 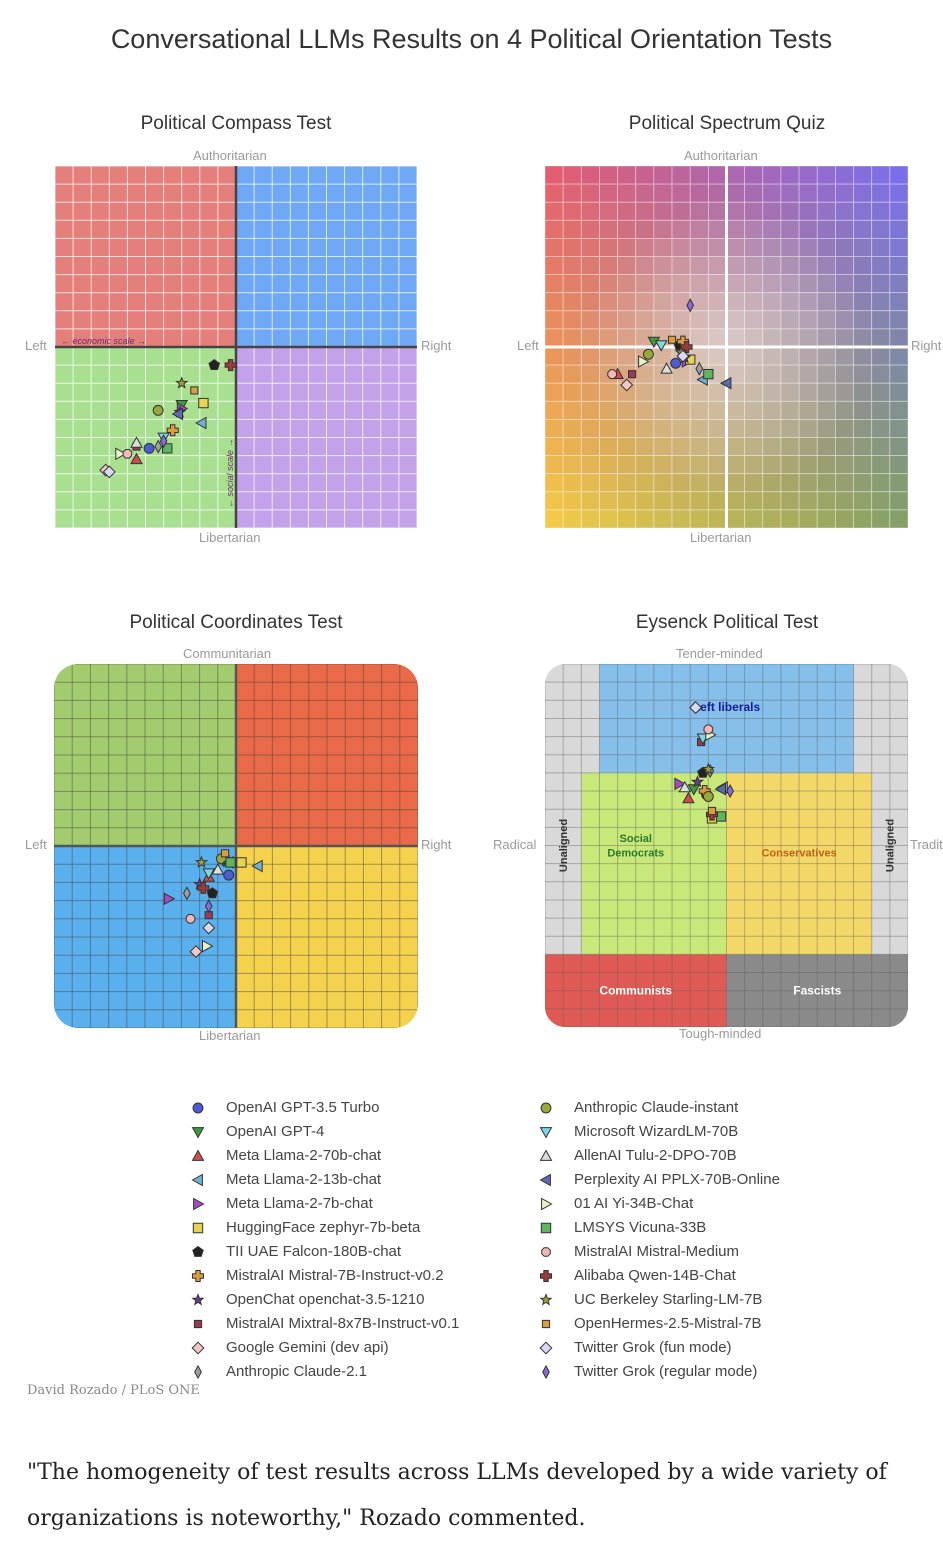 What do you see at coordinates (727, 707) in the screenshot?
I see `label-left-liberals: Left liberals` at bounding box center [727, 707].